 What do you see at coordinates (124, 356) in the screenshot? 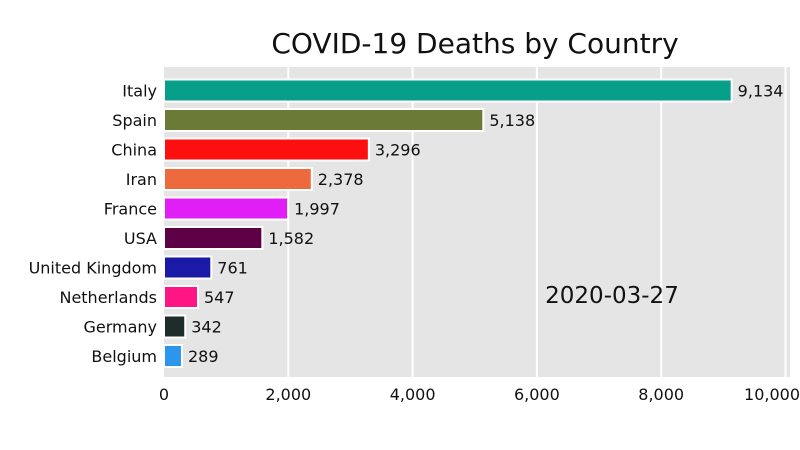
I see `category-label: Belgium` at bounding box center [124, 356].